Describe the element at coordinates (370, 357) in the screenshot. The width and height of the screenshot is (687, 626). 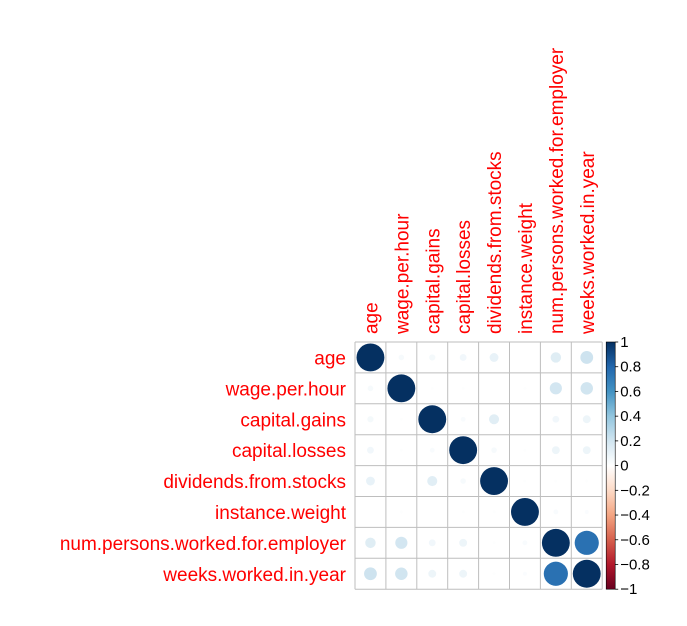
I see `corr-cell-age-age` at that location.